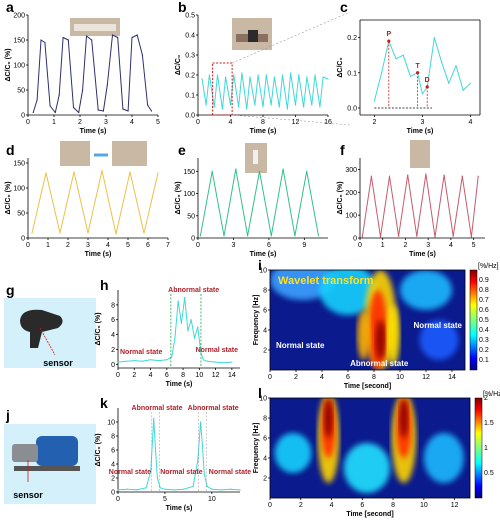 This screenshot has height=526, width=500. What do you see at coordinates (291, 37) in the screenshot?
I see `zoom-connector-top` at bounding box center [291, 37].